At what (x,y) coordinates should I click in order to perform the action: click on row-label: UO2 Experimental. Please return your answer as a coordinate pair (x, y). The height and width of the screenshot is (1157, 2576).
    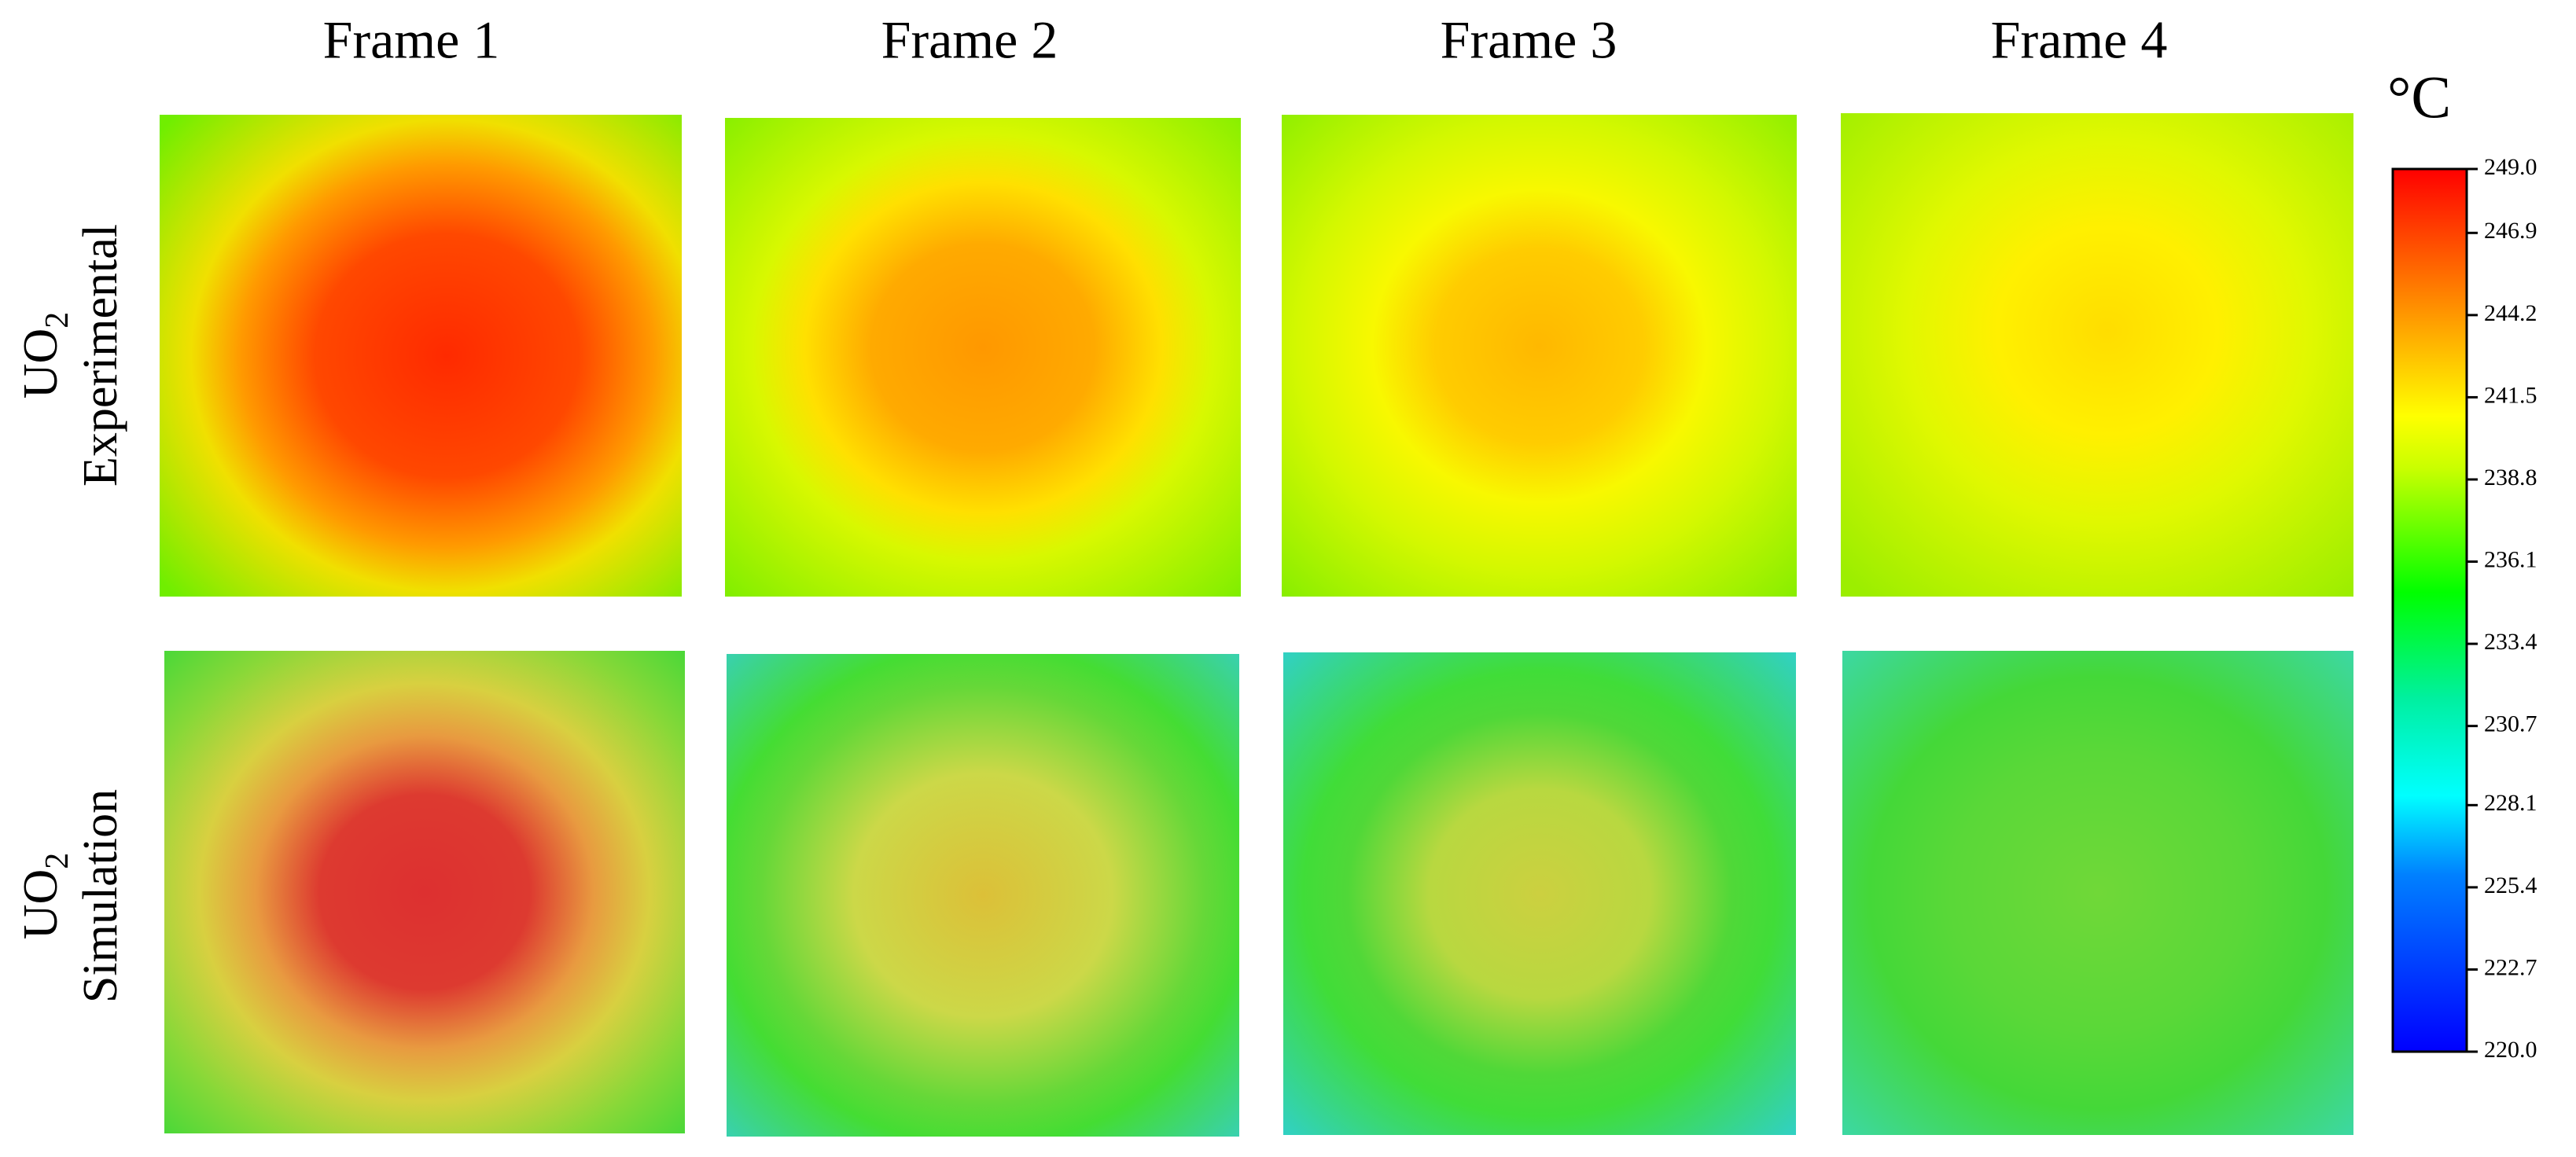
    Looking at the image, I should click on (71, 355).